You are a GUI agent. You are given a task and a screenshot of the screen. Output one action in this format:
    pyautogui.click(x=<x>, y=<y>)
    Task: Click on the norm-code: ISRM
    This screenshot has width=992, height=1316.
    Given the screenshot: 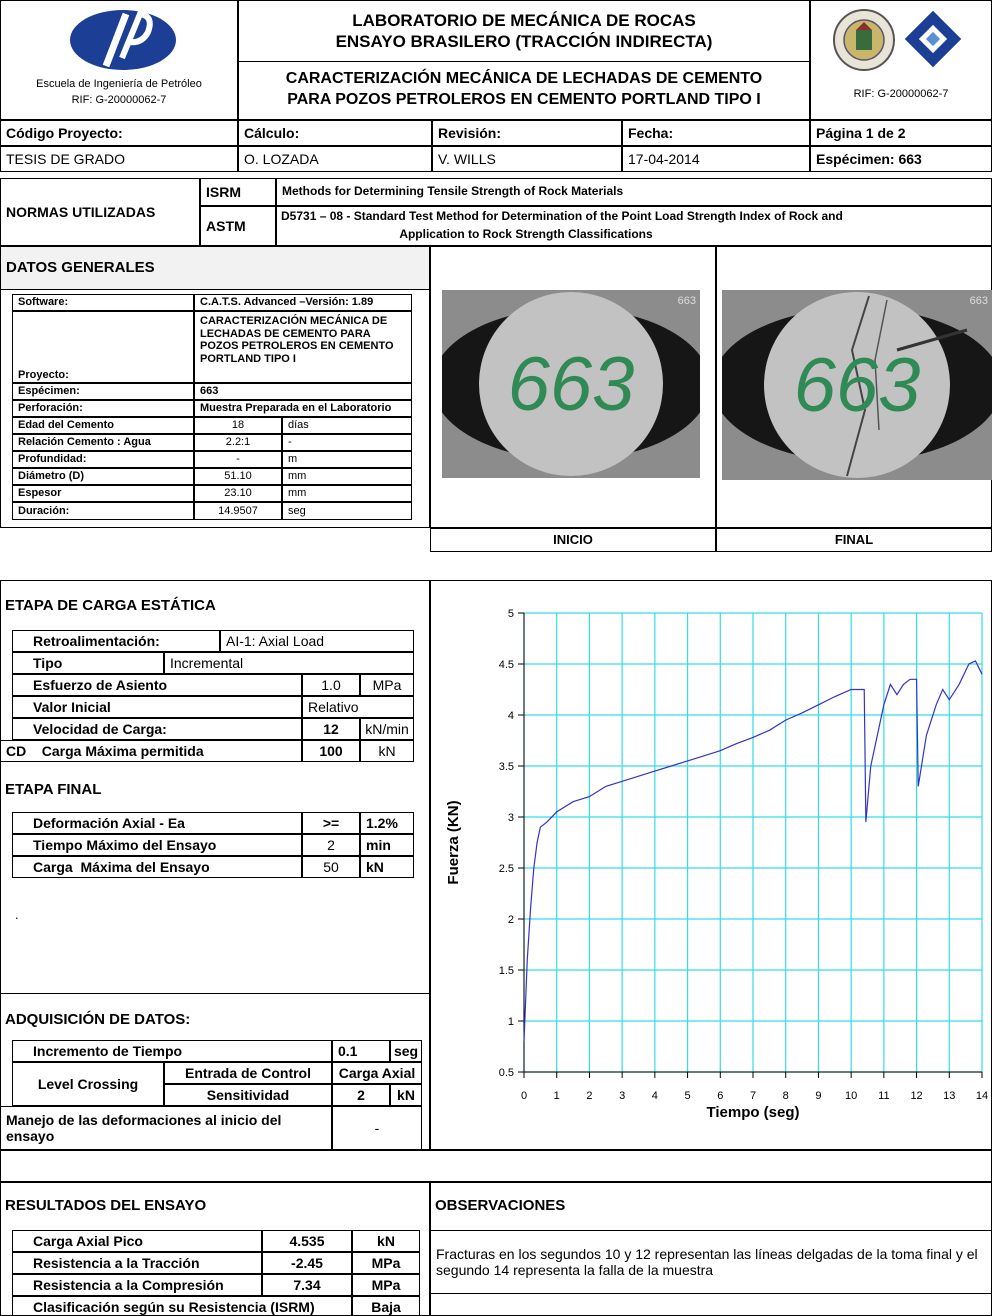 What is the action you would take?
    pyautogui.click(x=238, y=192)
    